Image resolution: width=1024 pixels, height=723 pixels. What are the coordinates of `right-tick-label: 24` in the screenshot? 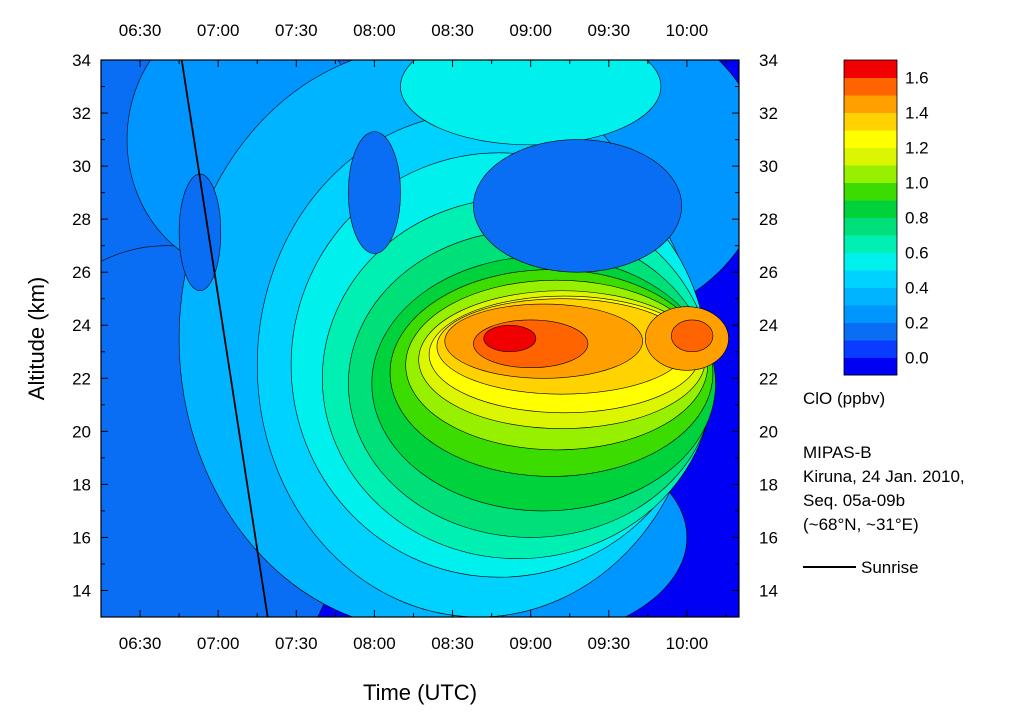 It's located at (768, 325).